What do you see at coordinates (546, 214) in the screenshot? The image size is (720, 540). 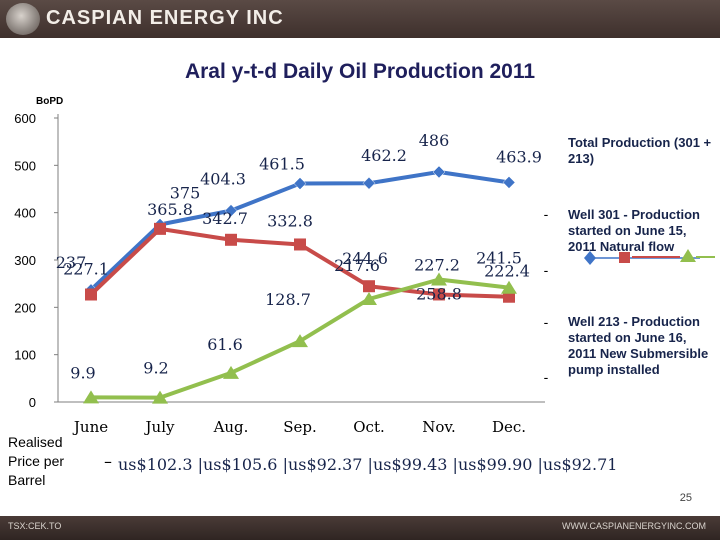 I see `legend-dash-0: -` at bounding box center [546, 214].